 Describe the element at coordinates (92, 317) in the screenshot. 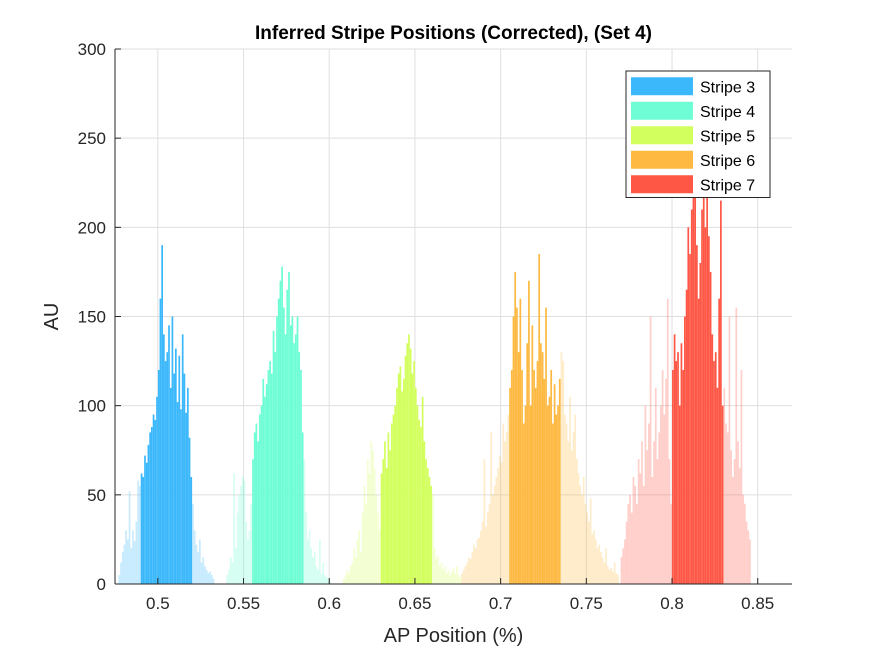

I see `y-tick-labels: 0 50 100 150 200 250 300` at that location.